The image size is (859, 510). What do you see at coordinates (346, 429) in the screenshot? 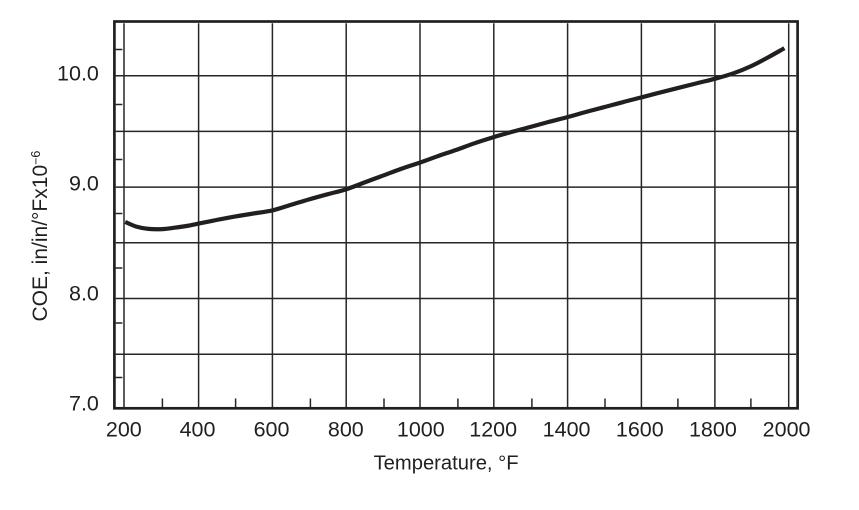
I see `svg-text: 800` at bounding box center [346, 429].